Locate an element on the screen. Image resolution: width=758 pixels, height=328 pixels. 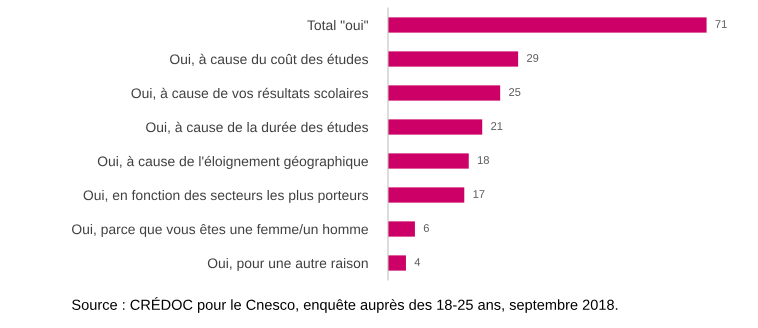
source-note: Source : CRÉDOC pour le Cnesco, enquête auprès des 18-25 ans, septembre 2018. is located at coordinates (345, 305).